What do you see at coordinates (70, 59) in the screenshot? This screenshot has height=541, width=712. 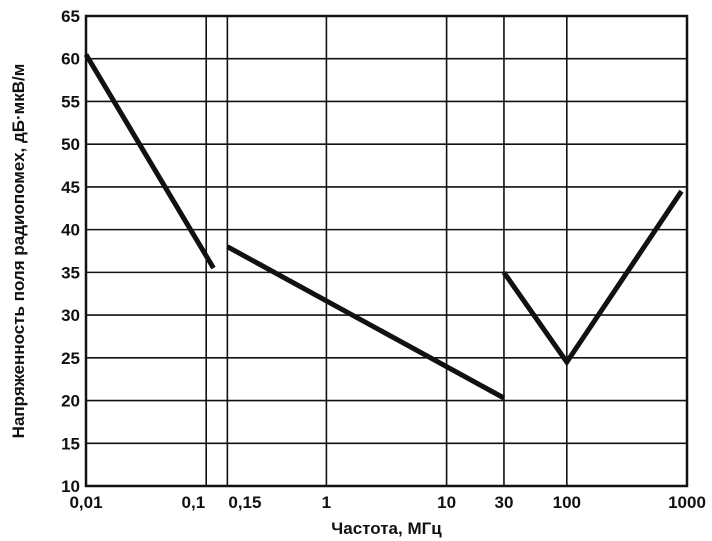 I see `y-tick-label: 60` at bounding box center [70, 59].